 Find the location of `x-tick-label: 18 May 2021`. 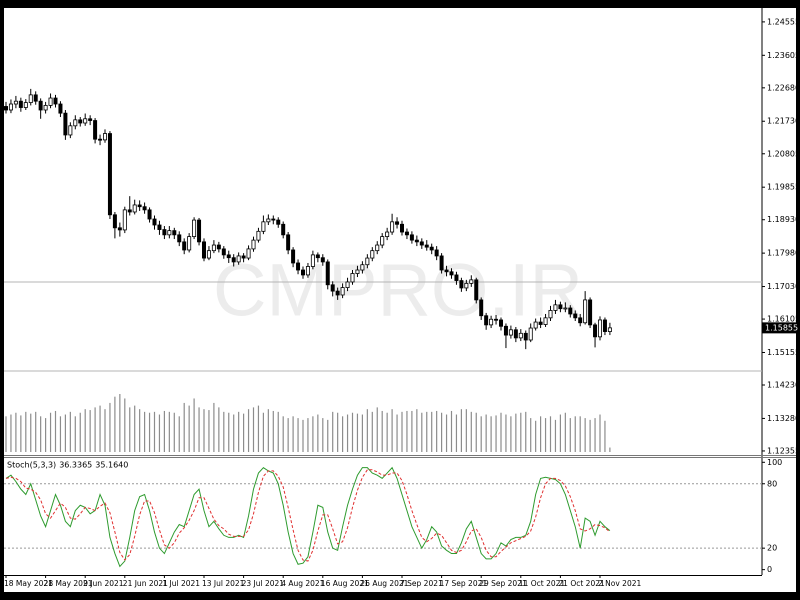

x-tick-label: 18 May 2021 is located at coordinates (28, 583).